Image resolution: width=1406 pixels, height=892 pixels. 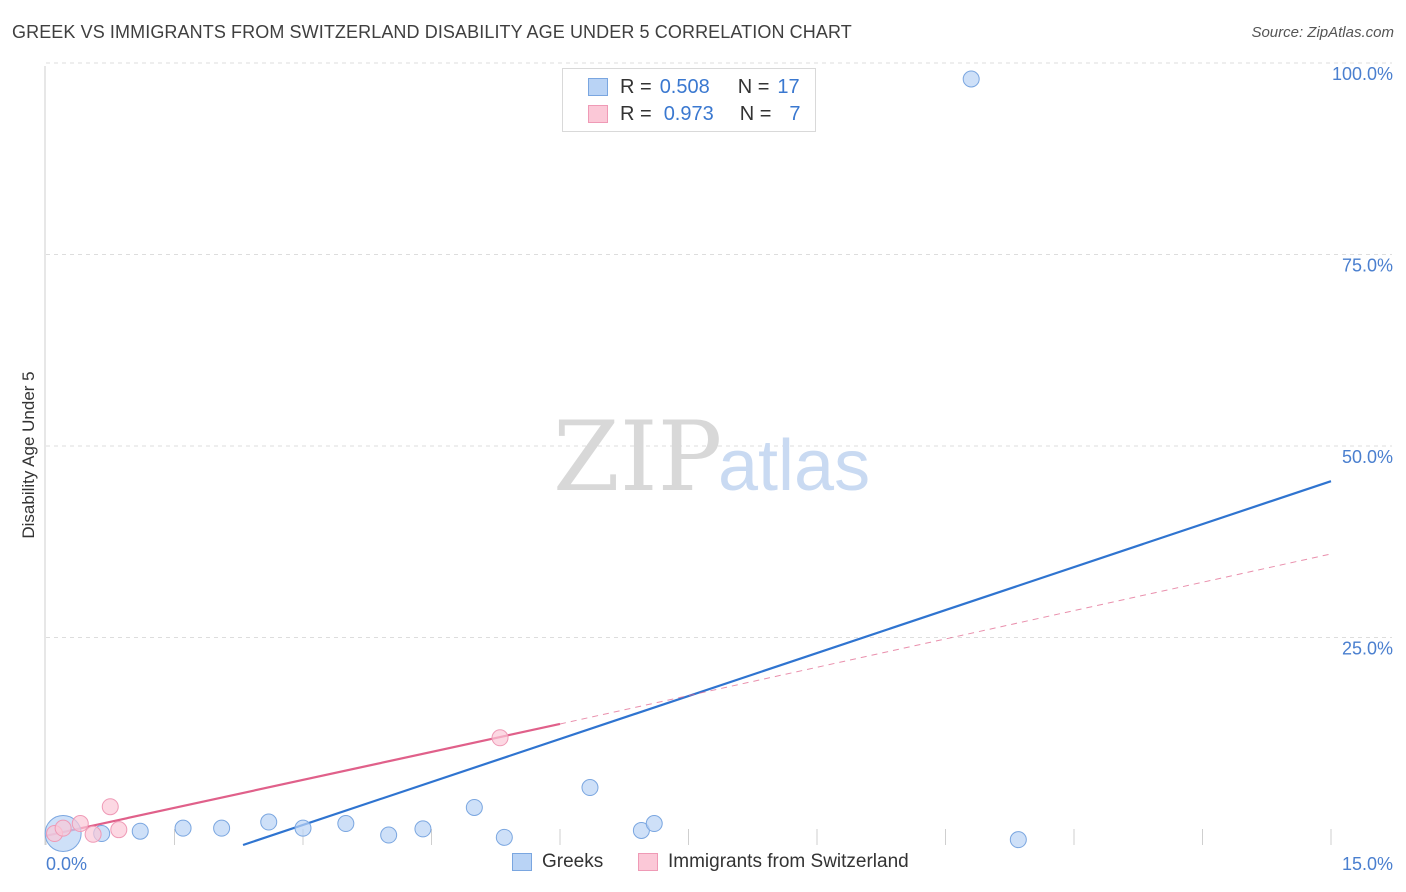 What do you see at coordinates (794, 466) in the screenshot?
I see `watermark-atlas: atlas` at bounding box center [794, 466].